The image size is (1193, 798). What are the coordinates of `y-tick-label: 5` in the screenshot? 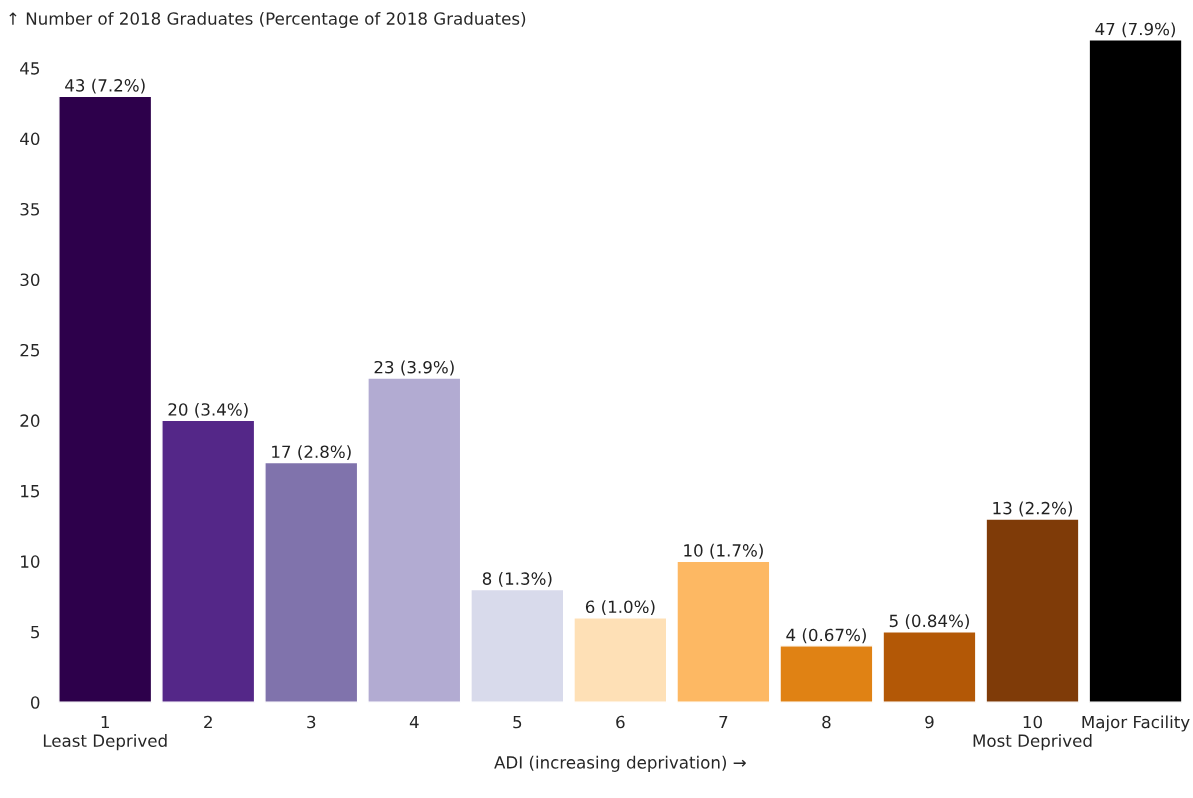 It's located at (35, 632).